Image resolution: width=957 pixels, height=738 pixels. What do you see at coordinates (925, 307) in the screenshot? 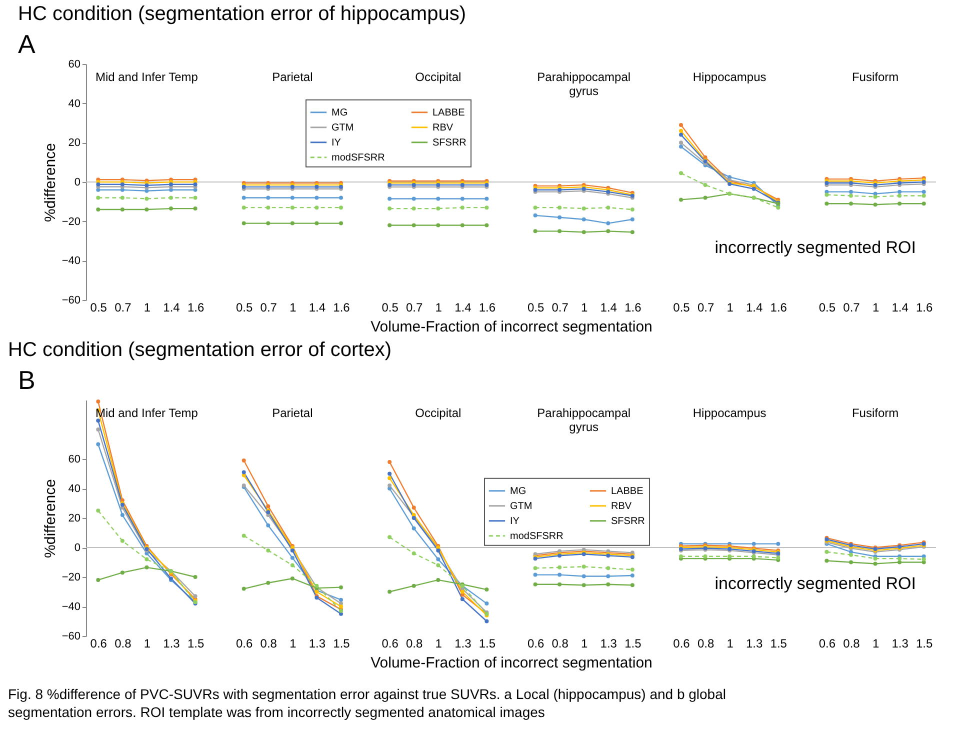
I see `x-tick-label: 1.6` at bounding box center [925, 307].